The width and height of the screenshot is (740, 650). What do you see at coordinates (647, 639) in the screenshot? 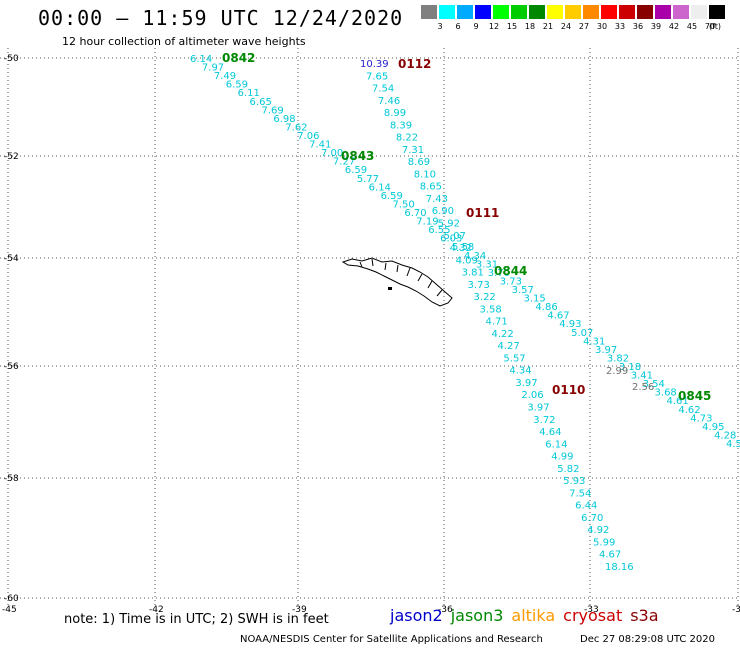
I see `credit-timestamp: Dec 27 08:29:08 UTC 2020` at bounding box center [647, 639].